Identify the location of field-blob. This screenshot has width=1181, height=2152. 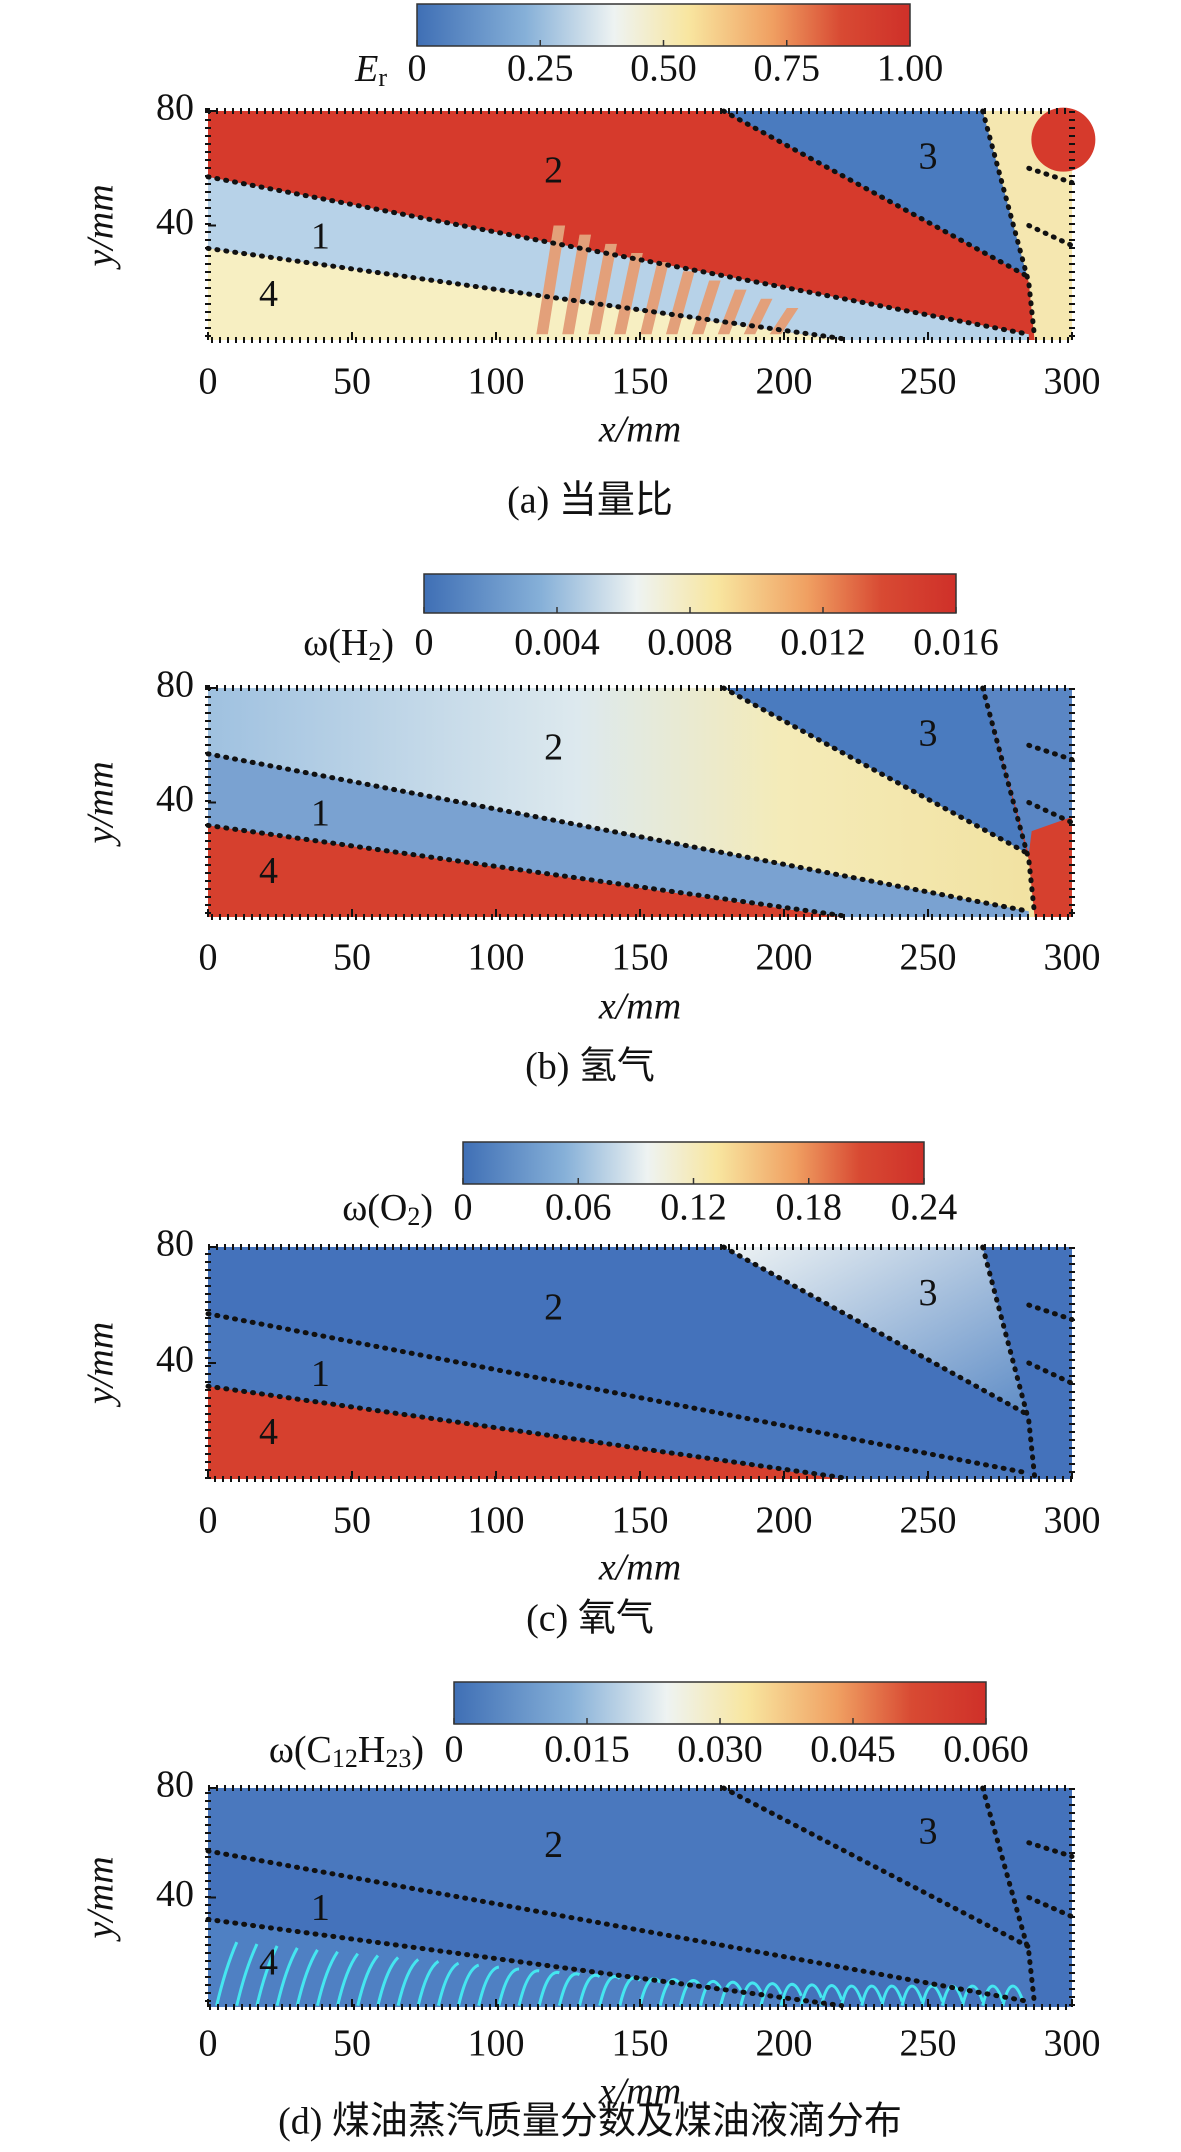
(1063, 139).